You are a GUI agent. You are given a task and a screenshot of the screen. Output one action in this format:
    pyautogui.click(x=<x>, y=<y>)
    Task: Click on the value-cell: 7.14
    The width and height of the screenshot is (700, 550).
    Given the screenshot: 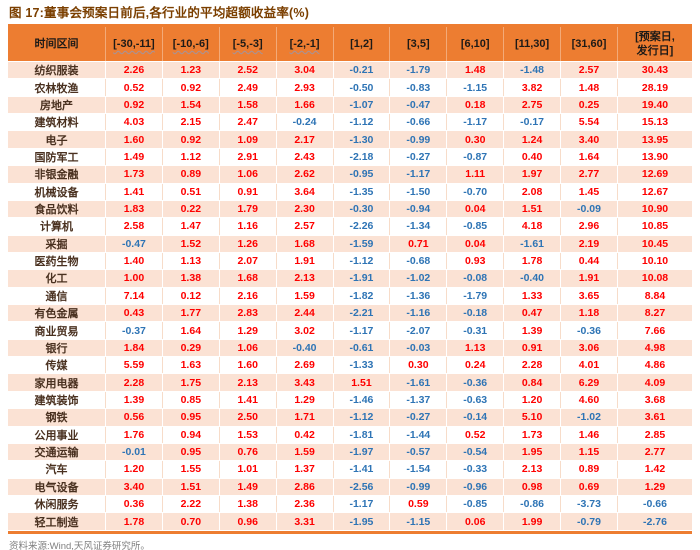 What is the action you would take?
    pyautogui.click(x=134, y=296)
    